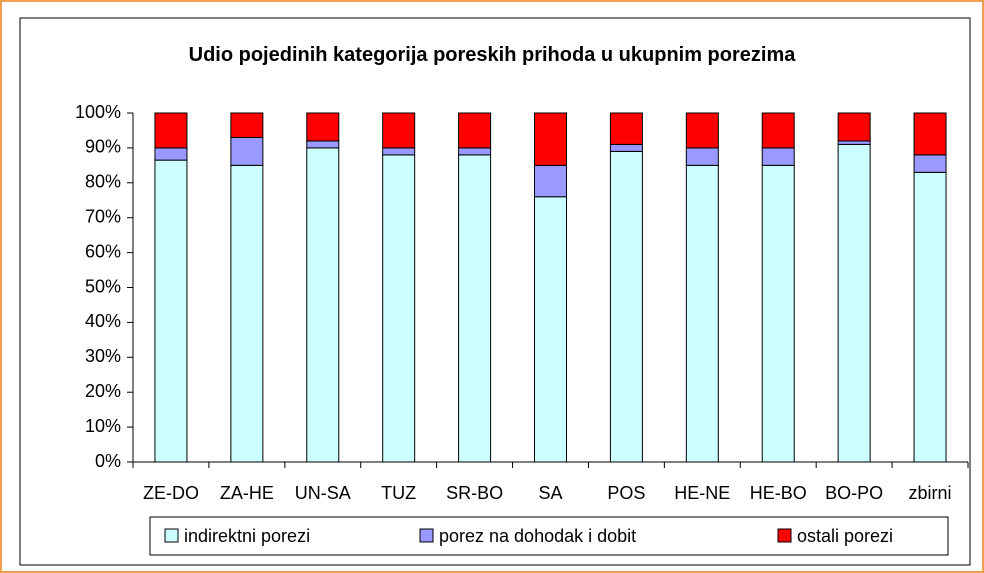 The height and width of the screenshot is (573, 984). I want to click on x-tick-label: BO-PO, so click(854, 493).